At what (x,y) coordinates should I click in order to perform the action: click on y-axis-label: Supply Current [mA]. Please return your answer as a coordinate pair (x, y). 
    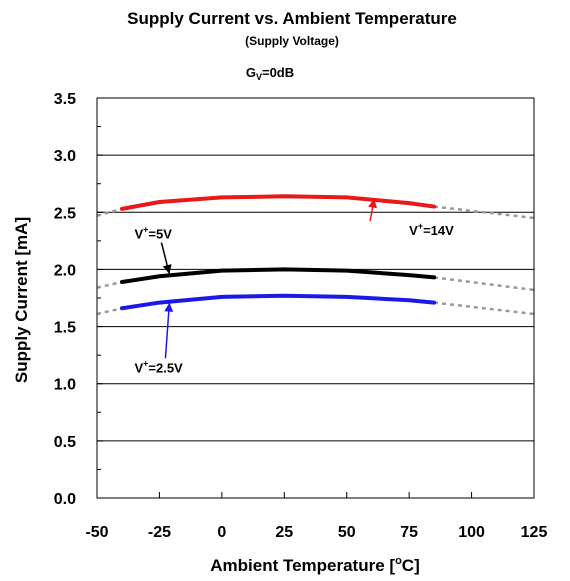
    Looking at the image, I should click on (21, 300).